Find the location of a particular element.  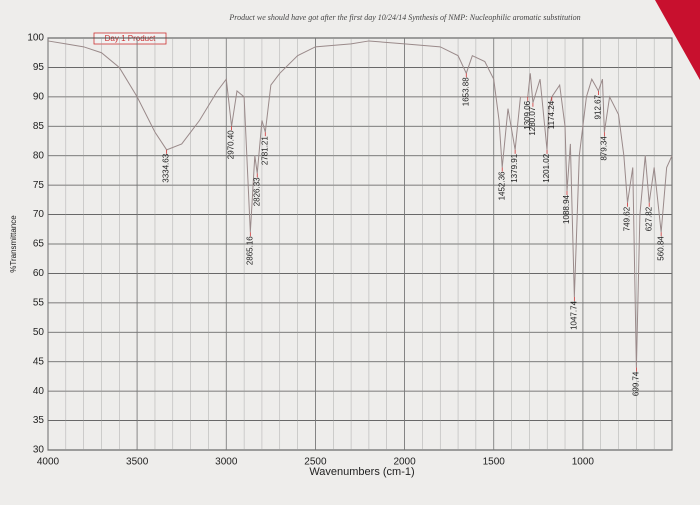

peak-label: 1379.91 is located at coordinates (514, 167).